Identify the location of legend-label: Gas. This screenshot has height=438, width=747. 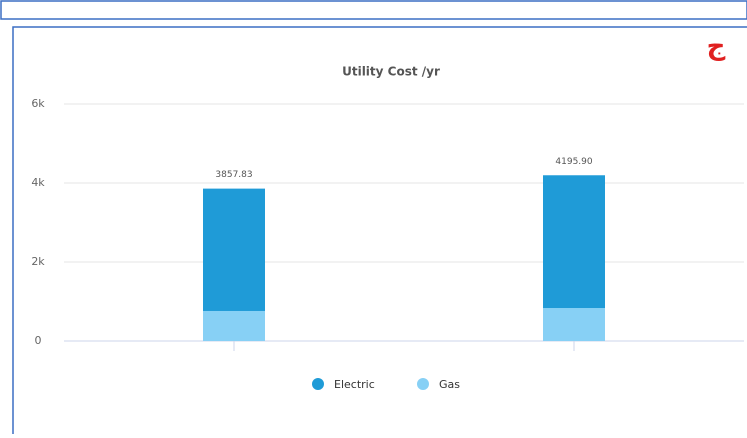
(449, 384).